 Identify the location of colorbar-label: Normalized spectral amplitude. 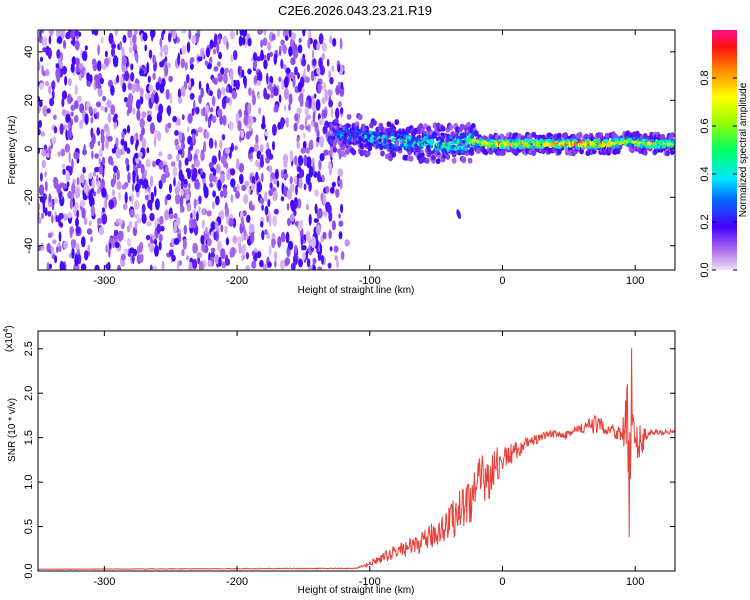
(743, 149).